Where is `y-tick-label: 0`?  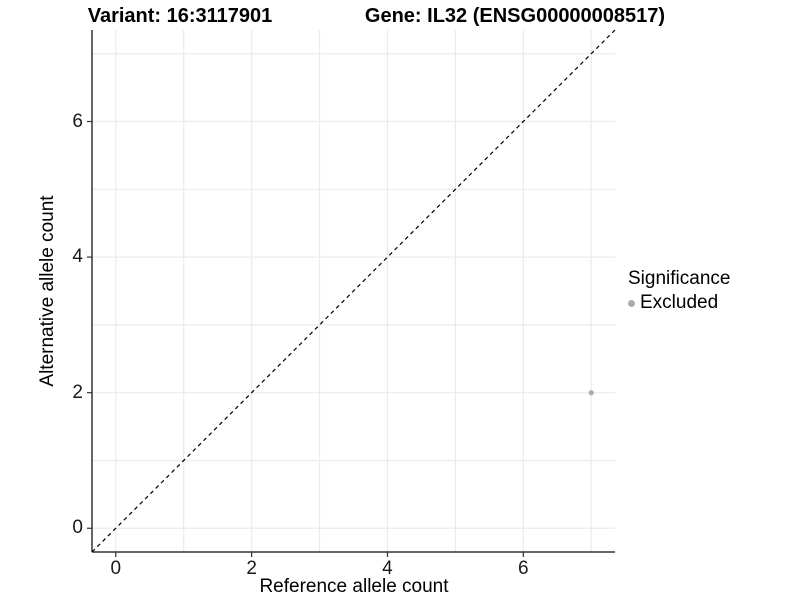
y-tick-label: 0 is located at coordinates (77, 528).